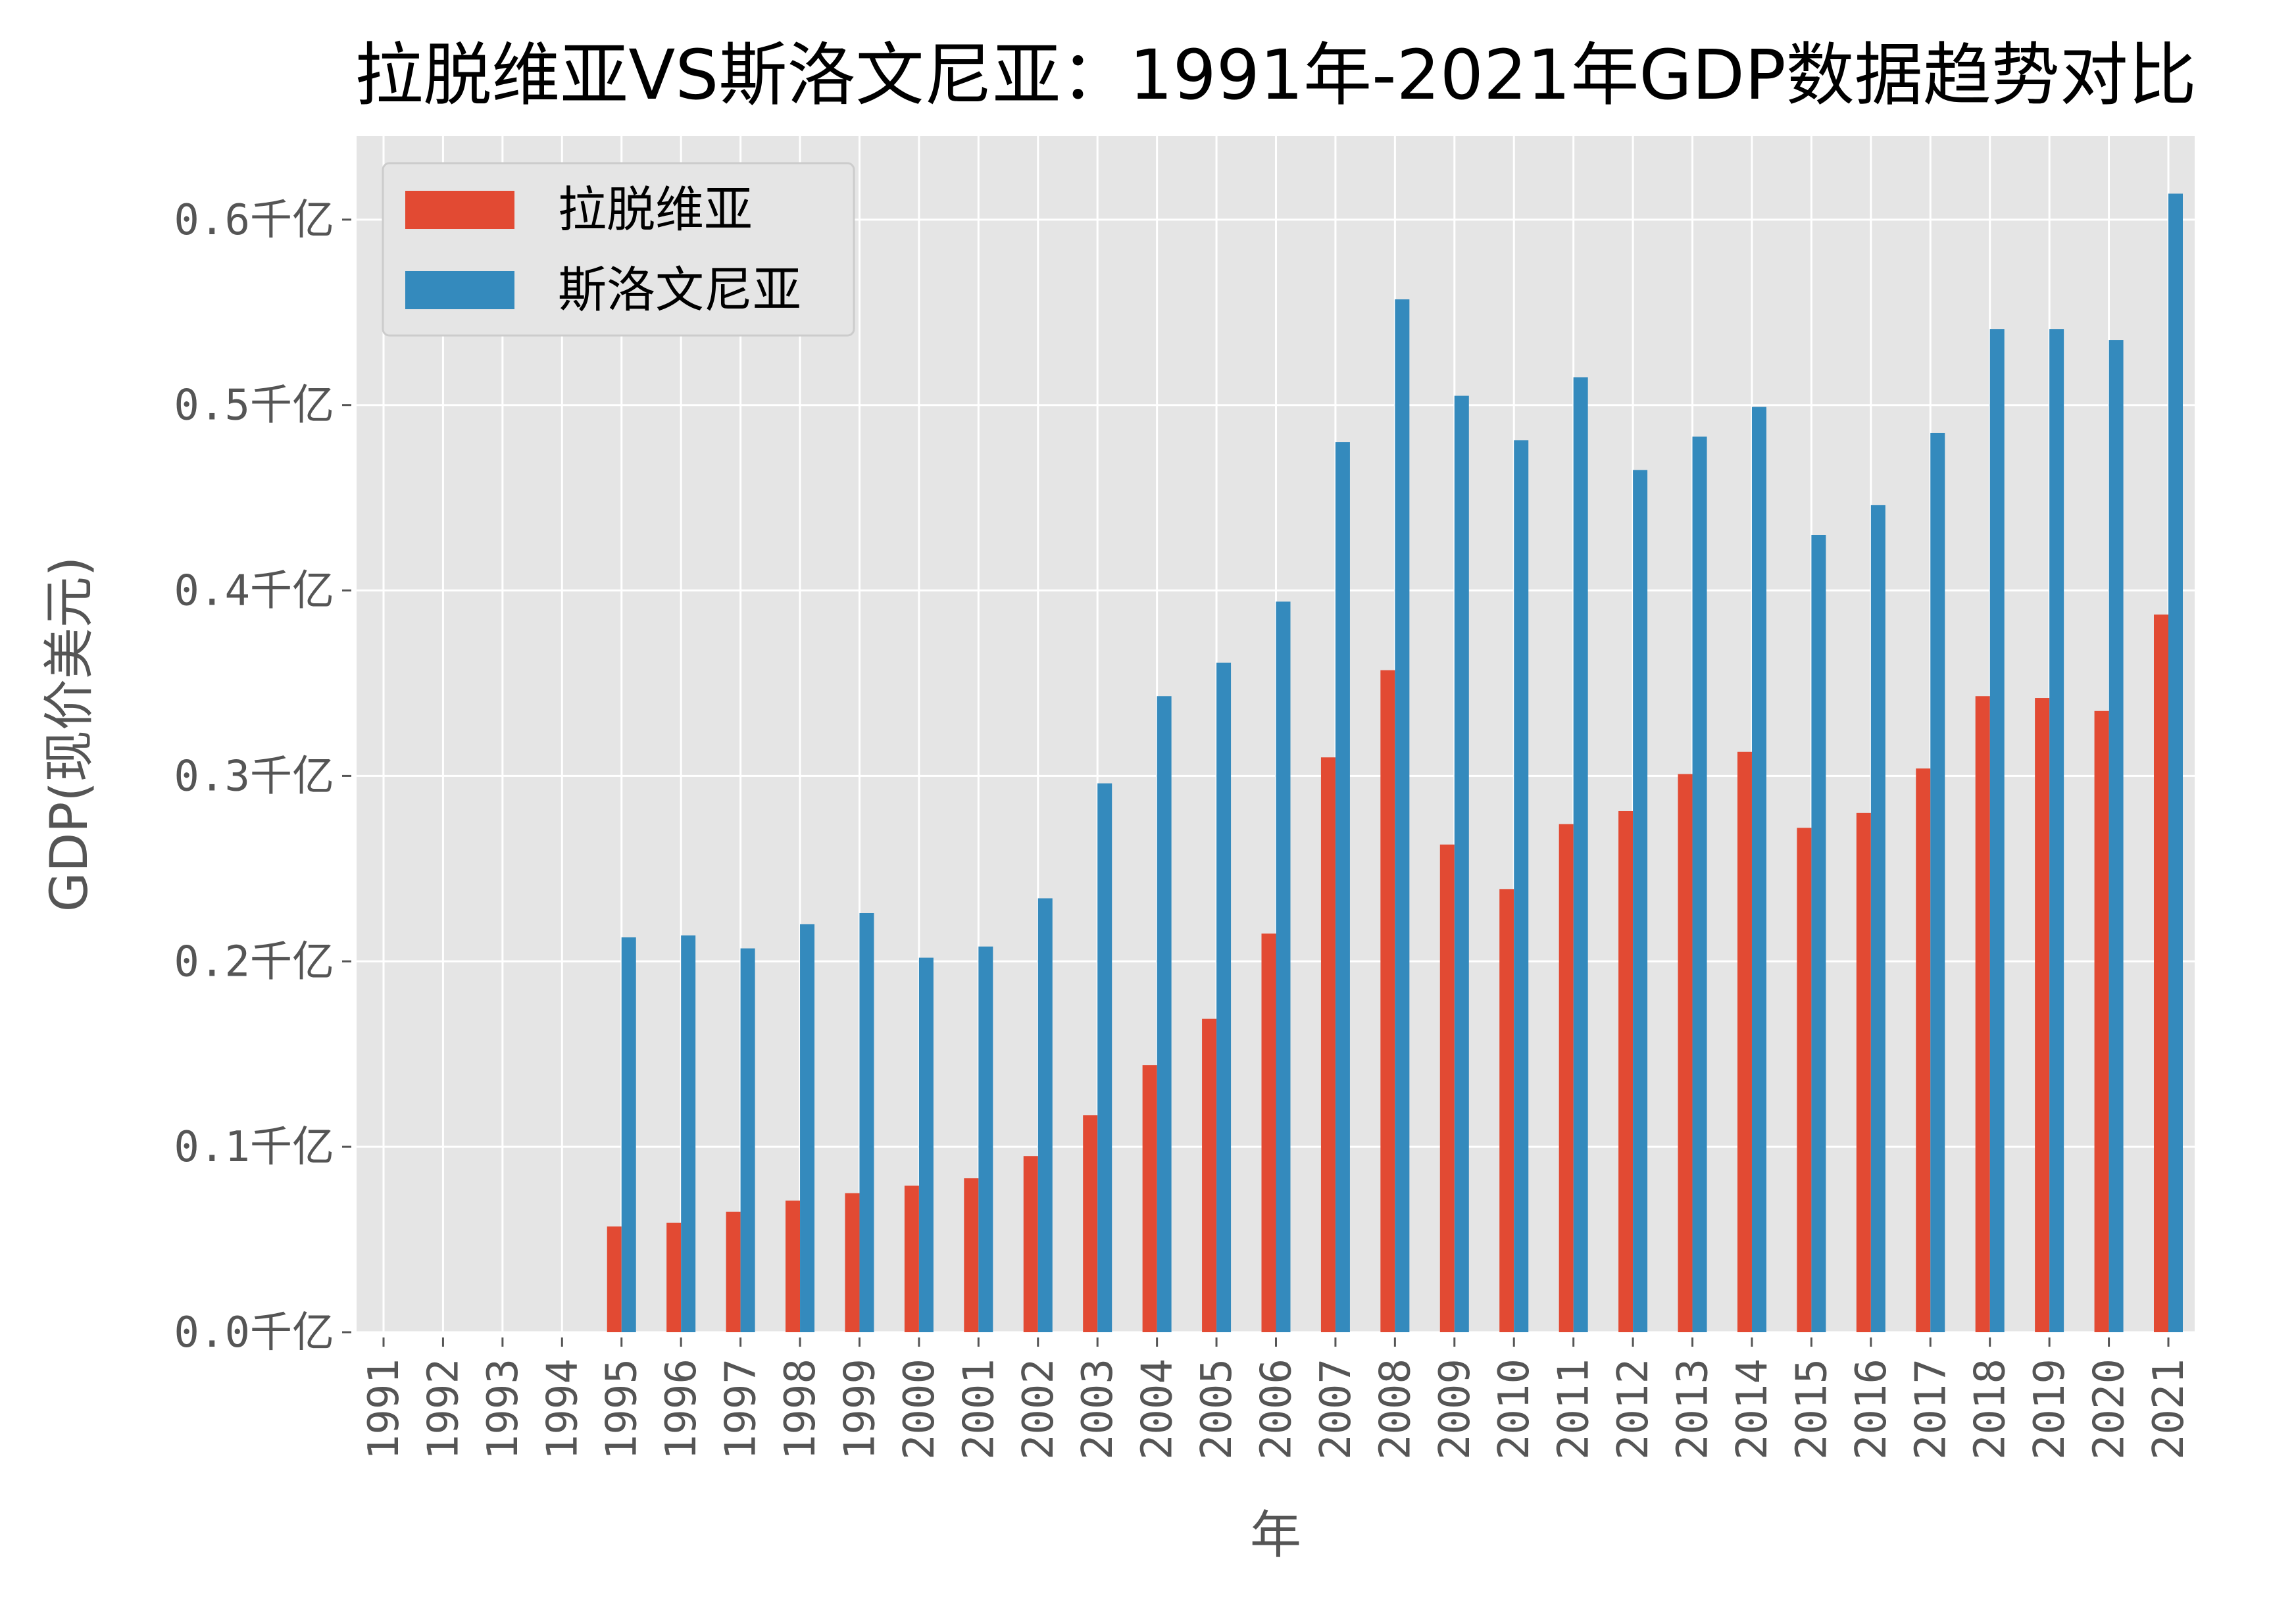 Image resolution: width=2296 pixels, height=1598 pixels. Describe the element at coordinates (1521, 886) in the screenshot. I see `bar-slovenia-2010` at that location.